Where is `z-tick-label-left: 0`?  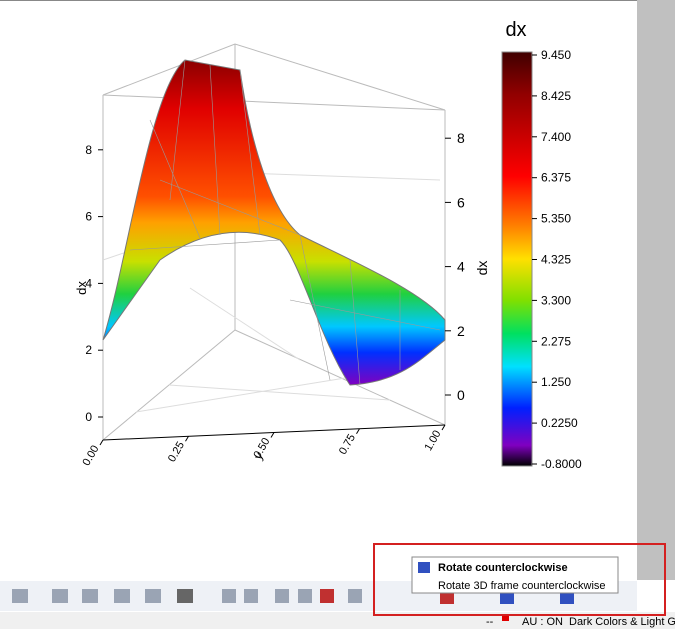
z-tick-label-left: 0 is located at coordinates (88, 417).